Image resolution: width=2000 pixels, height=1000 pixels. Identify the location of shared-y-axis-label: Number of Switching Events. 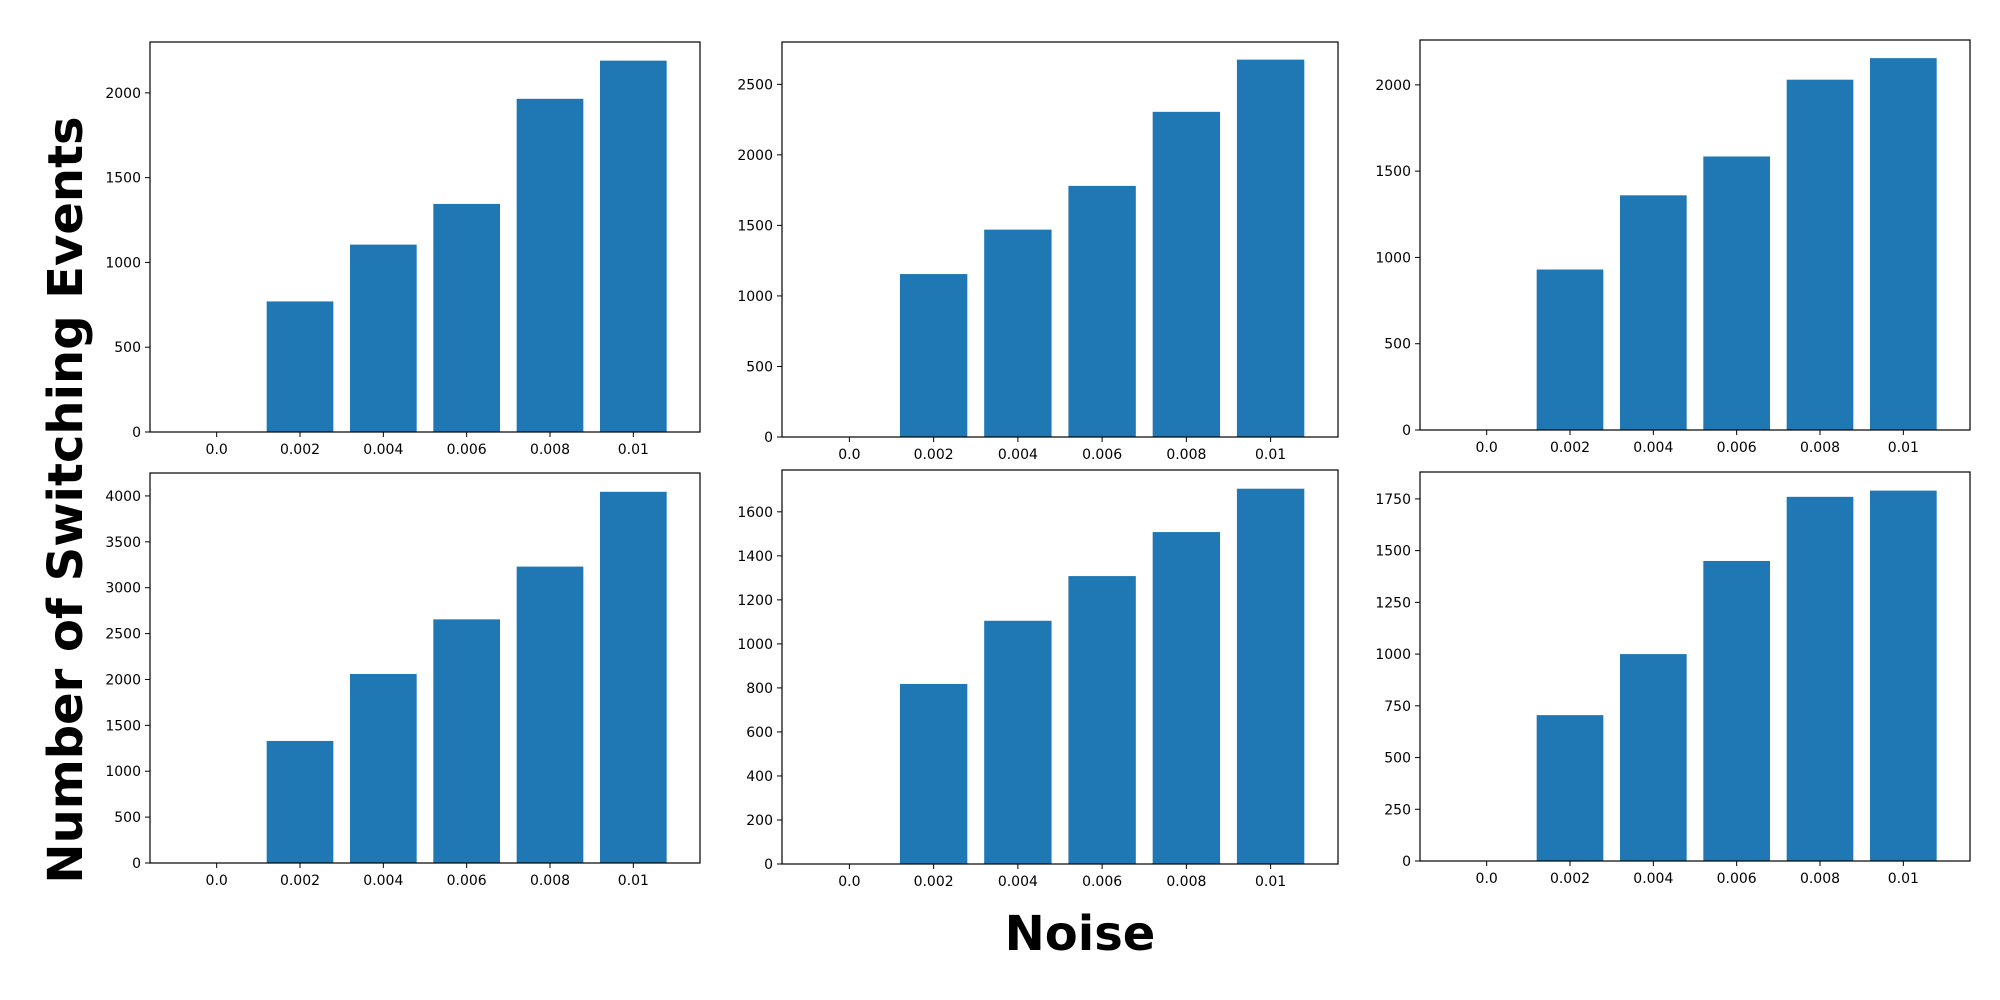
(66, 499).